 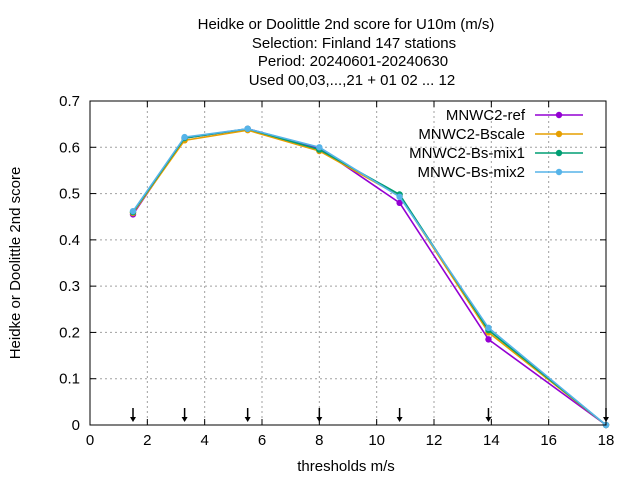 I want to click on title-line-4: Used 00,03,...,21 + 01 02 ... 12, so click(x=352, y=80).